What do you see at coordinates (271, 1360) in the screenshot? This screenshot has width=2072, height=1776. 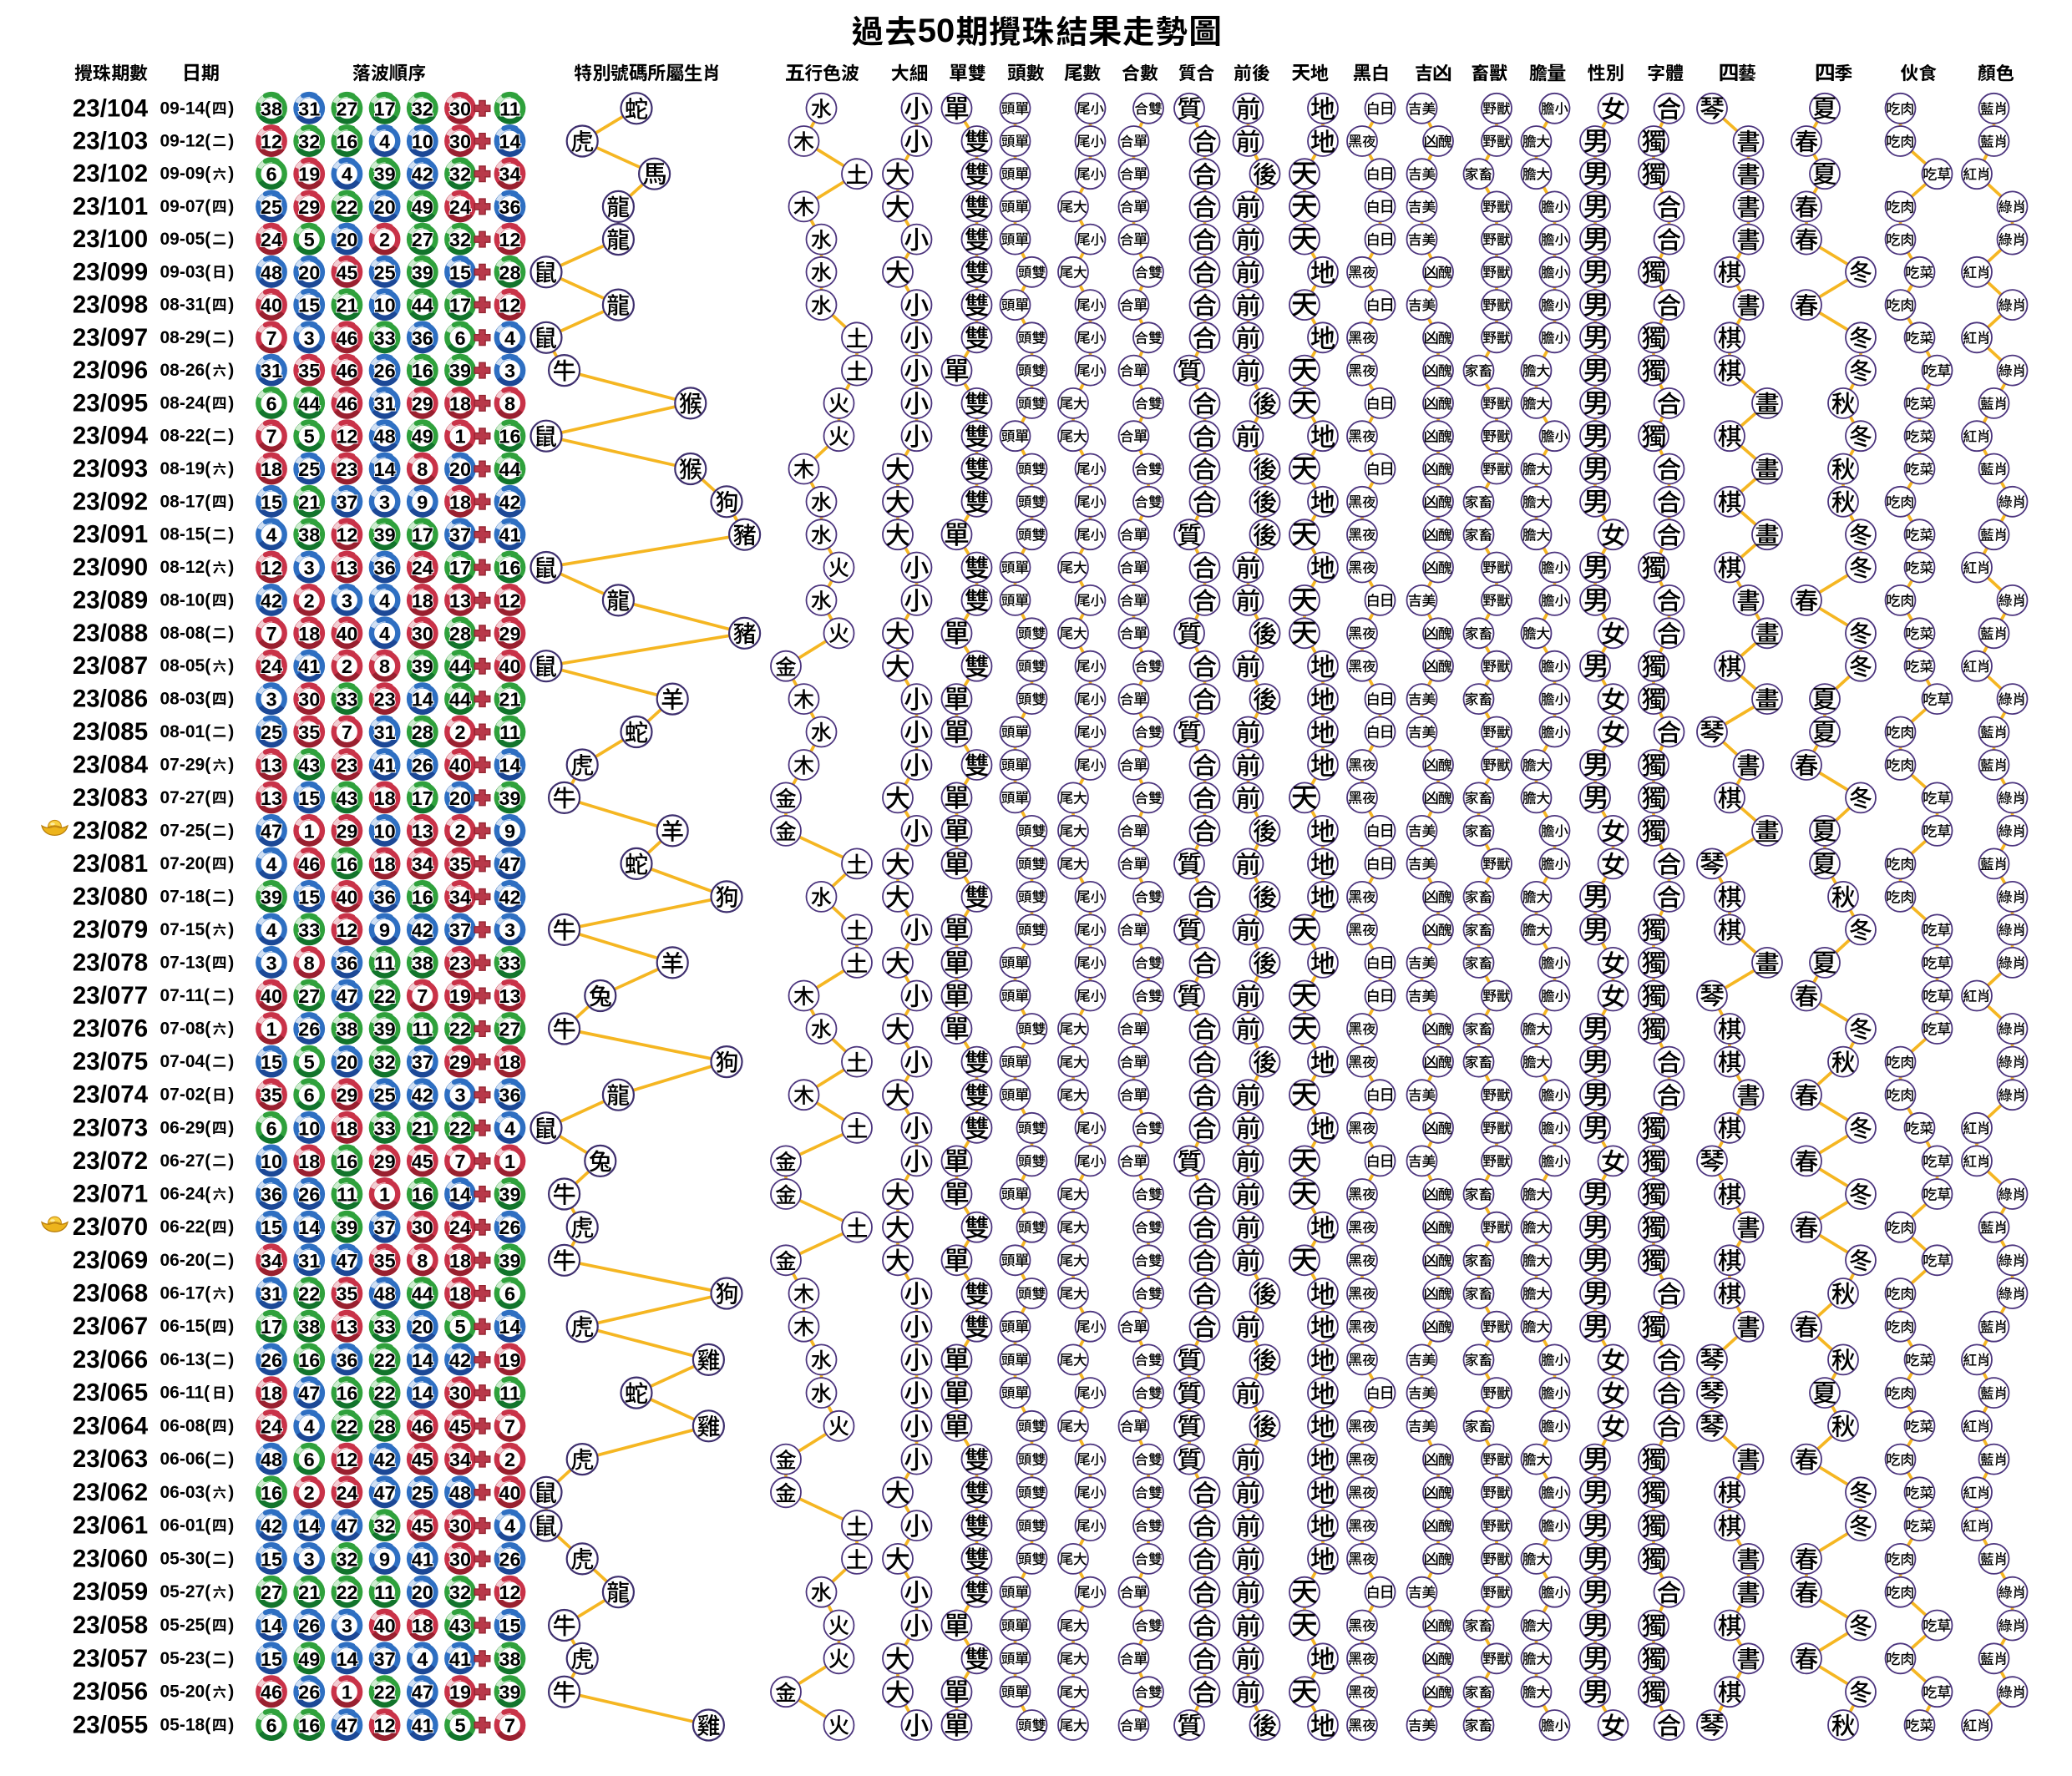 I see `svg-text: 26` at bounding box center [271, 1360].